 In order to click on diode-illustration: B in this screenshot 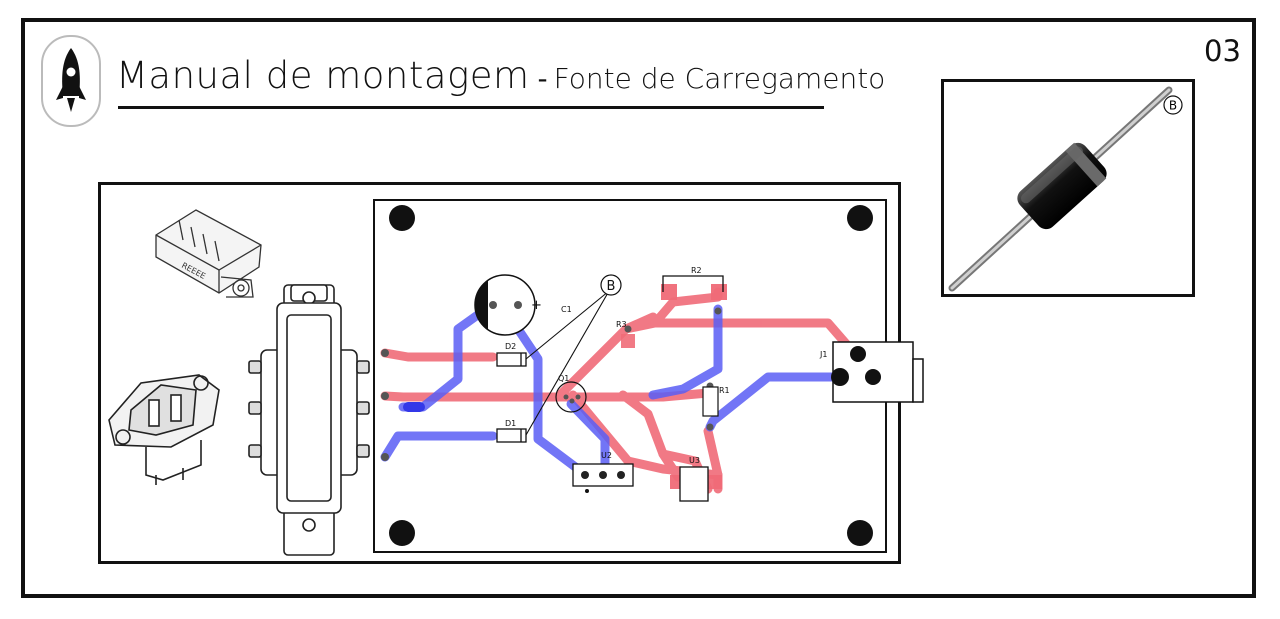, I will do `click(1065, 189)`.